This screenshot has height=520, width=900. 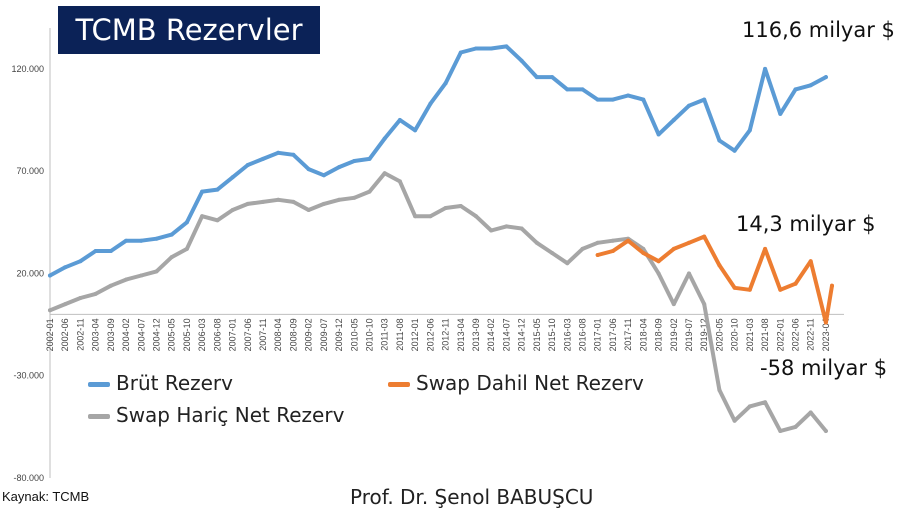 I want to click on x-tick-label: 2005-10, so click(x=187, y=334).